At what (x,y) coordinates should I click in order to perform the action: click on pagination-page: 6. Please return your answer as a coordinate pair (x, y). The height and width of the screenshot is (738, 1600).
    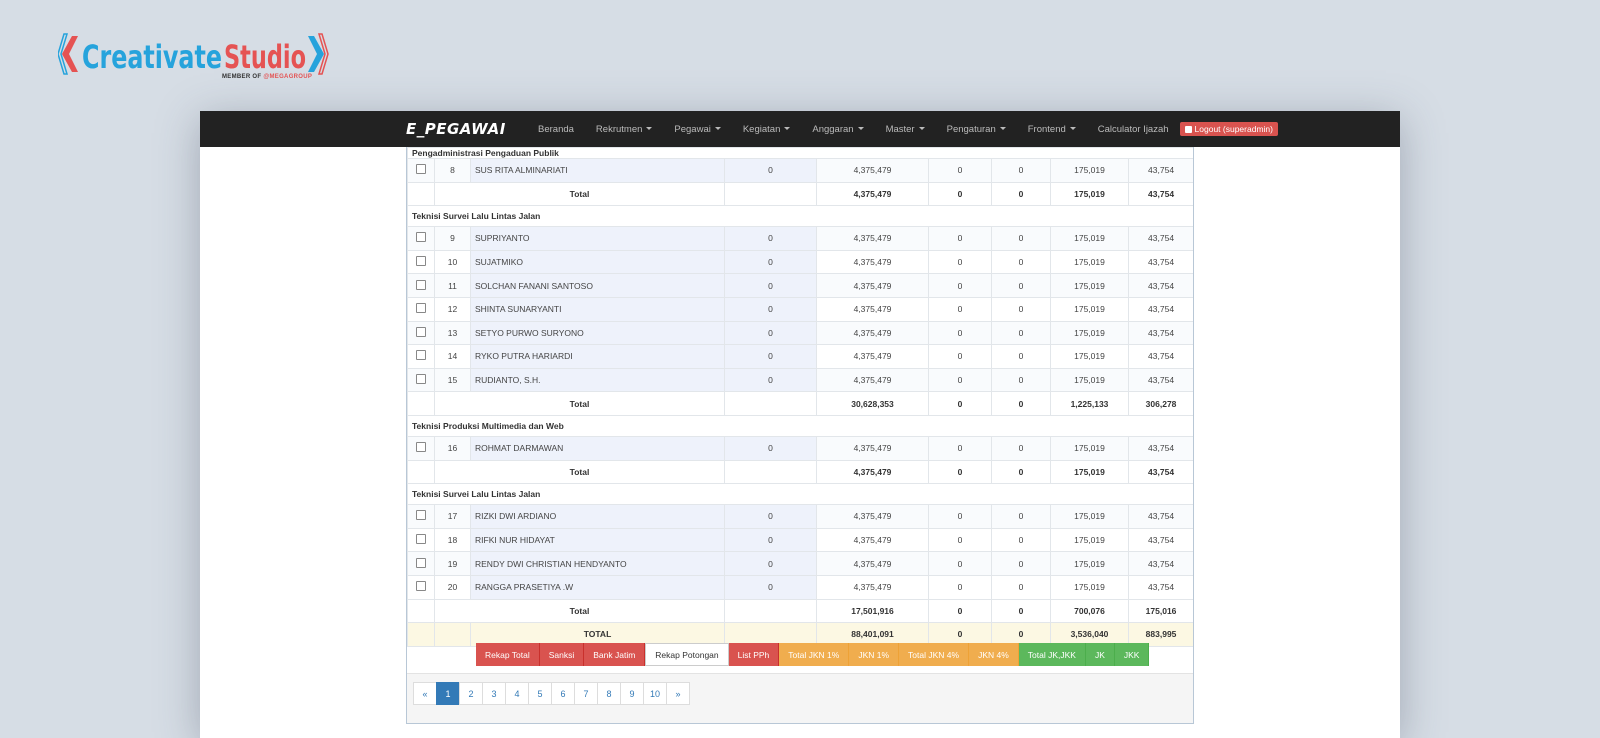
    Looking at the image, I should click on (563, 693).